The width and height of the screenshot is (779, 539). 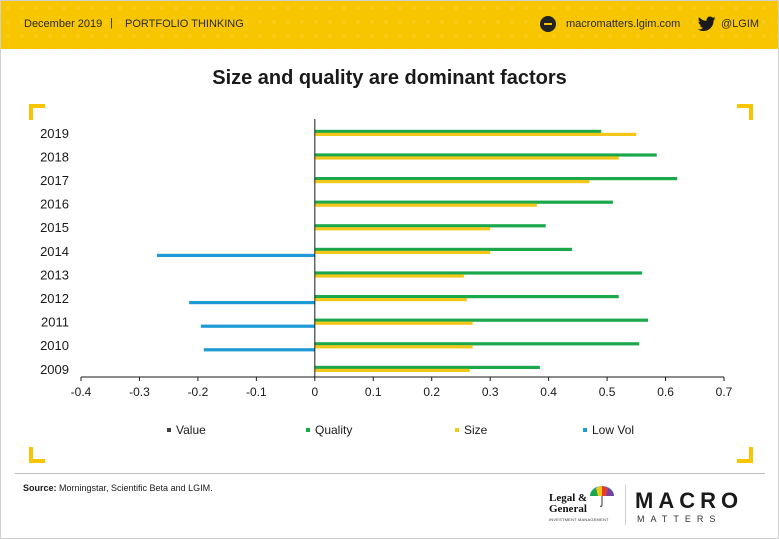 What do you see at coordinates (568, 498) in the screenshot?
I see `lg-name-line1: Legal &` at bounding box center [568, 498].